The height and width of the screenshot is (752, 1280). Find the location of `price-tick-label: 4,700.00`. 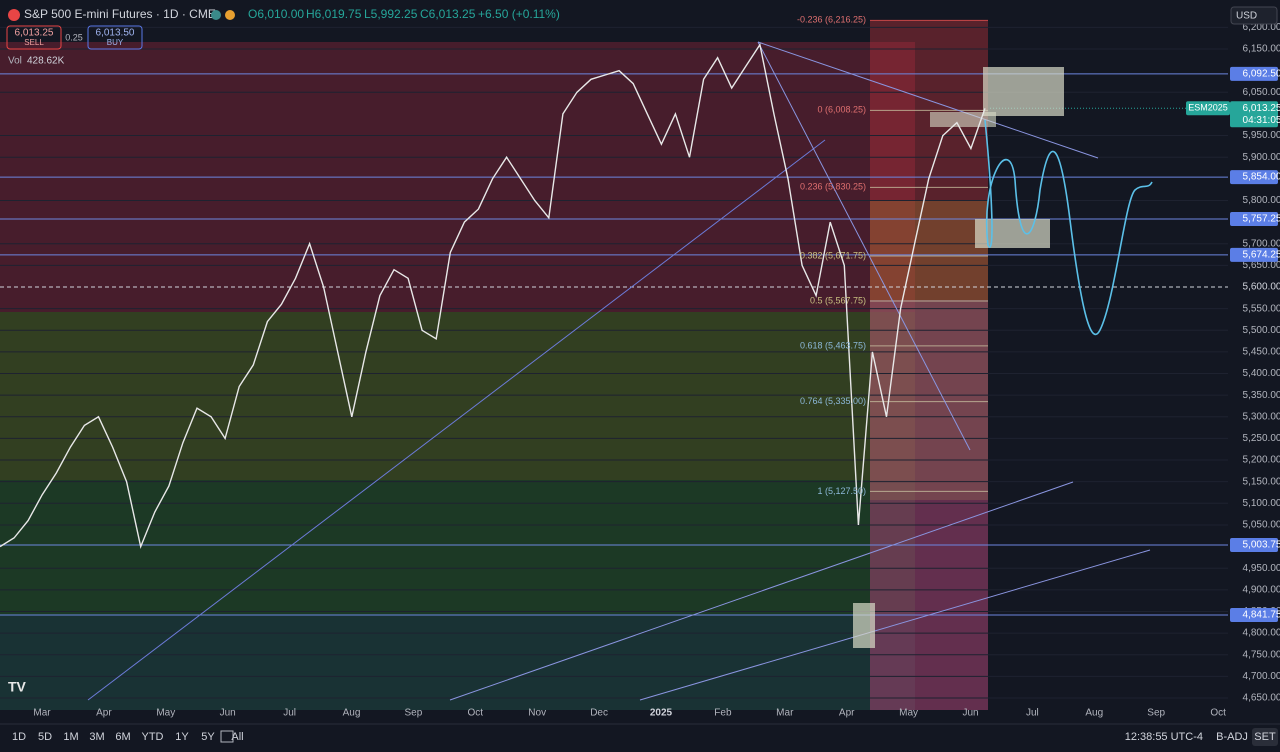

price-tick-label: 4,700.00 is located at coordinates (1261, 676).